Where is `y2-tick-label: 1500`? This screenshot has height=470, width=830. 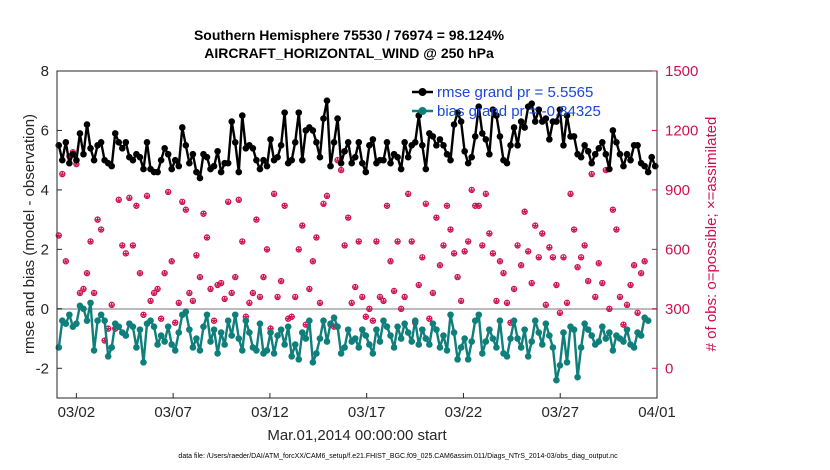 y2-tick-label: 1500 is located at coordinates (681, 71).